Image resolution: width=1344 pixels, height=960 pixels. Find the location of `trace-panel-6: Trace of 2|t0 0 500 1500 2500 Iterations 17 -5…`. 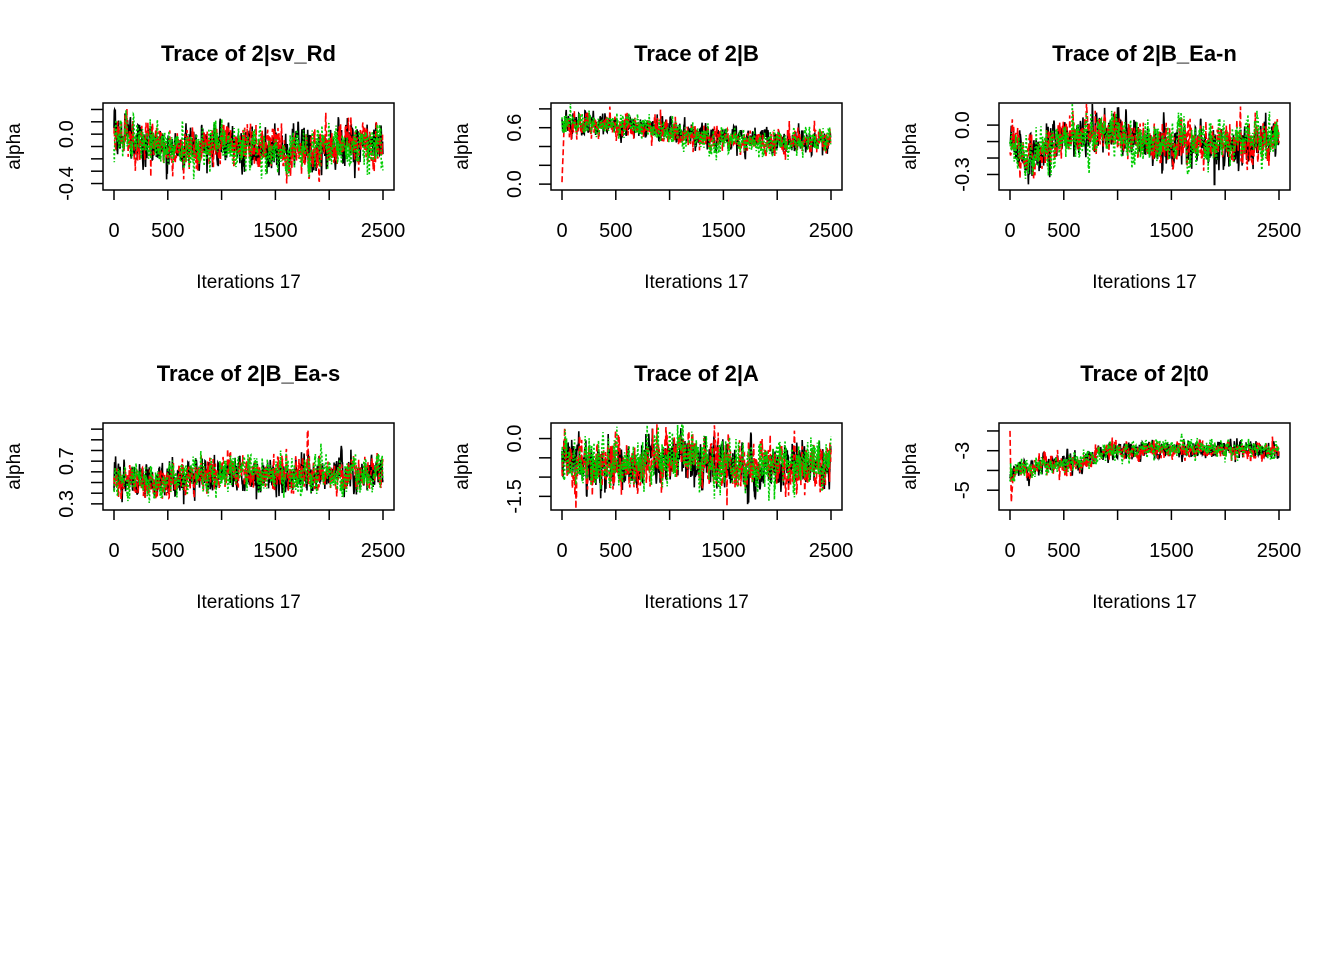

trace-panel-6: Trace of 2|t0 0 500 1500 2500 Iterations 17 -5… is located at coordinates (1100, 487).